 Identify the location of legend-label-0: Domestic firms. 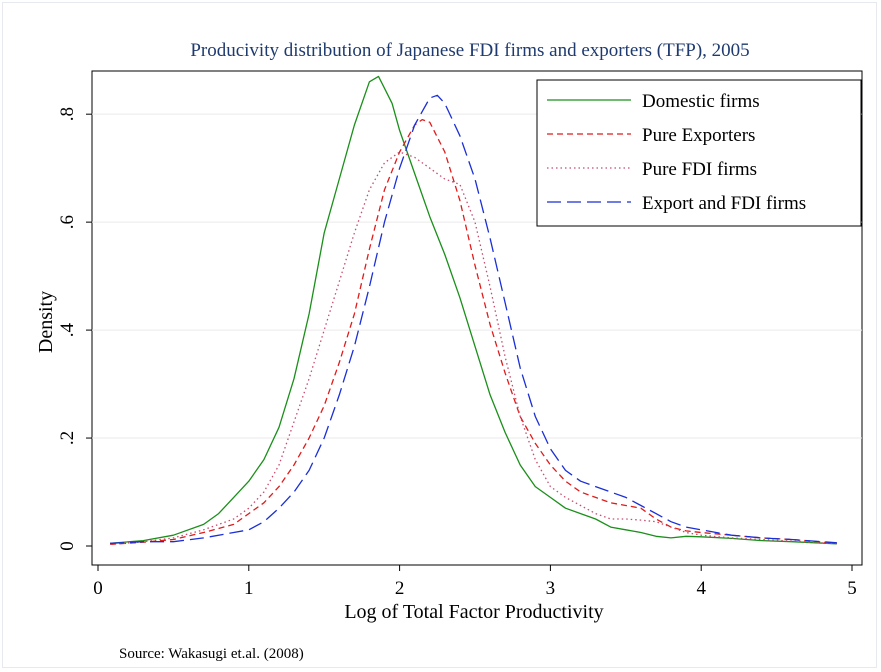
(701, 101).